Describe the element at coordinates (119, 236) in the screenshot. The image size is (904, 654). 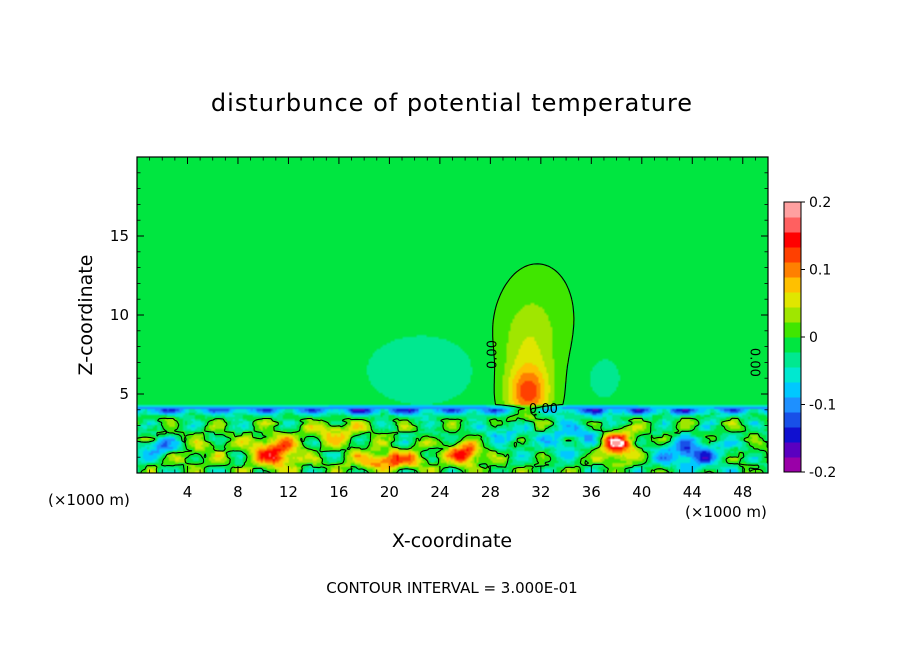
I see `y-tick-label: 15` at that location.